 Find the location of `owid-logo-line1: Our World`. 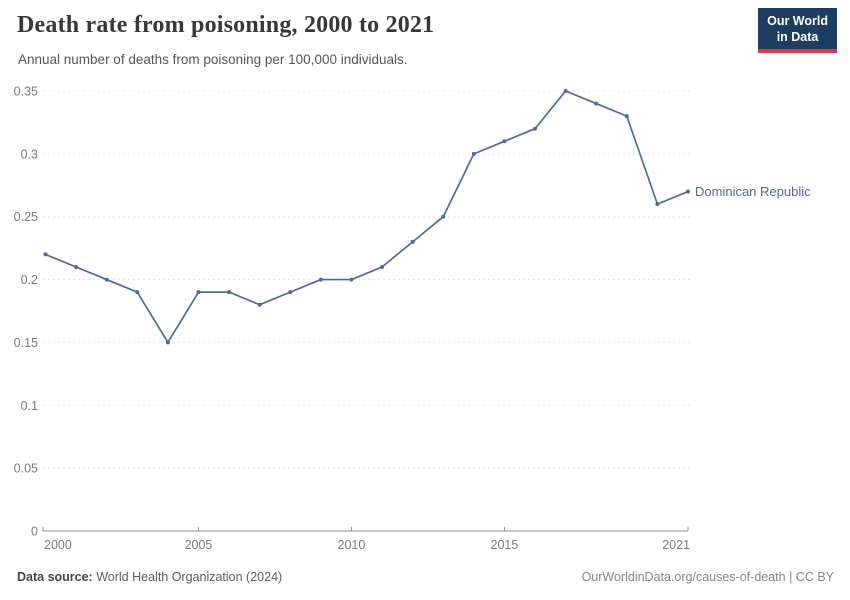

owid-logo-line1: Our World is located at coordinates (797, 21).